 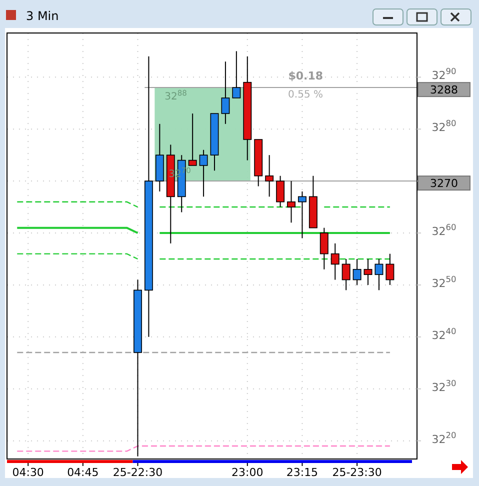 I want to click on x-tick-label: 25-23:30, so click(x=357, y=472).